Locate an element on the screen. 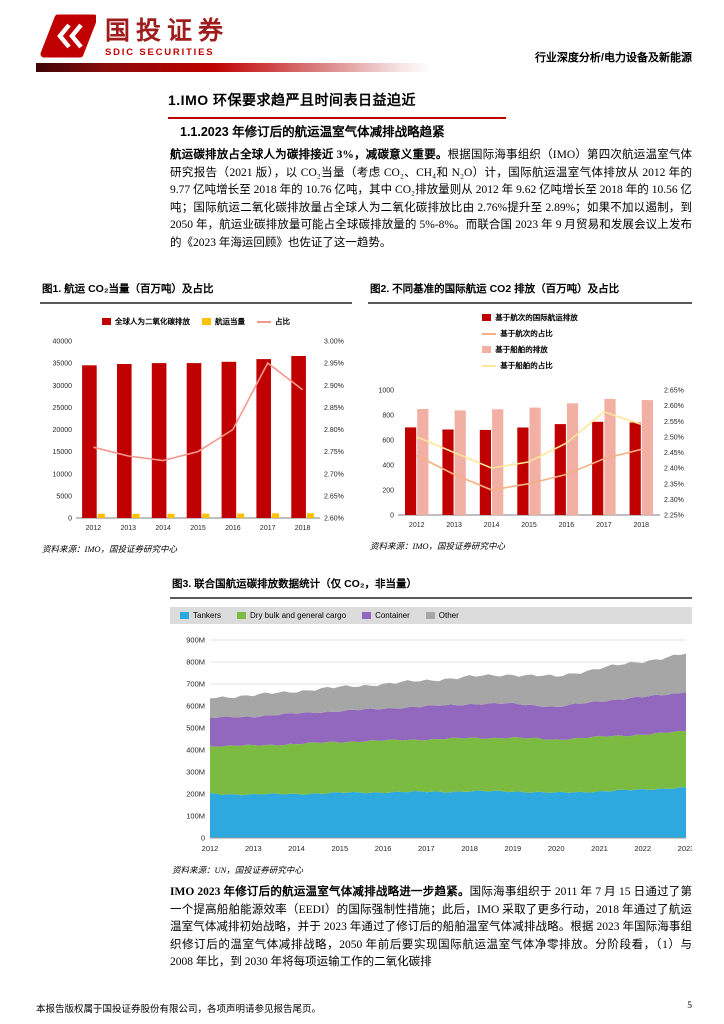 The width and height of the screenshot is (724, 1024). legend-item: Dry bulk and general cargo is located at coordinates (291, 615).